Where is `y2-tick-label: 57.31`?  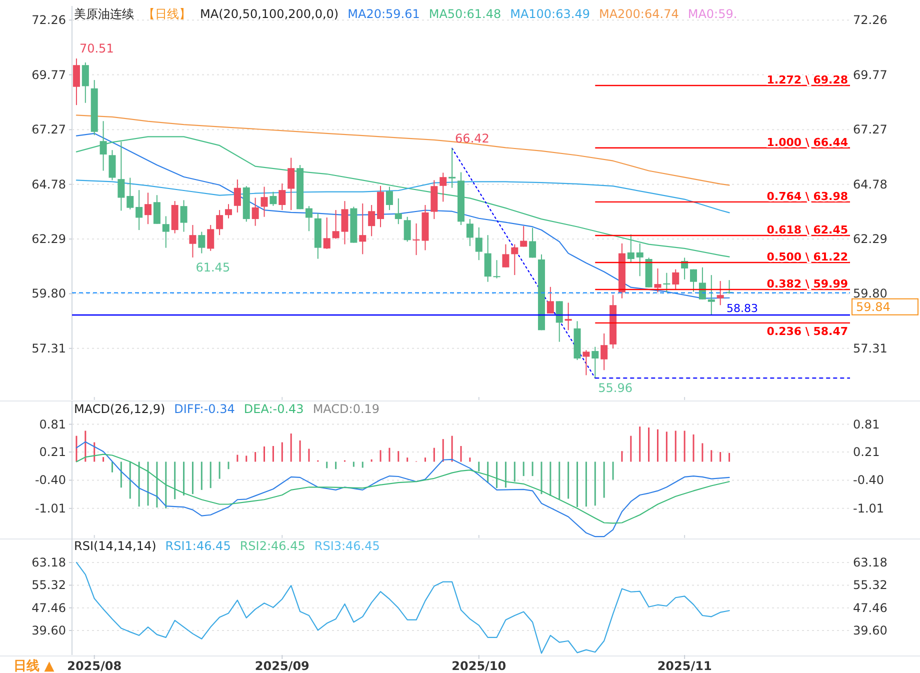 y2-tick-label: 57.31 is located at coordinates (870, 348).